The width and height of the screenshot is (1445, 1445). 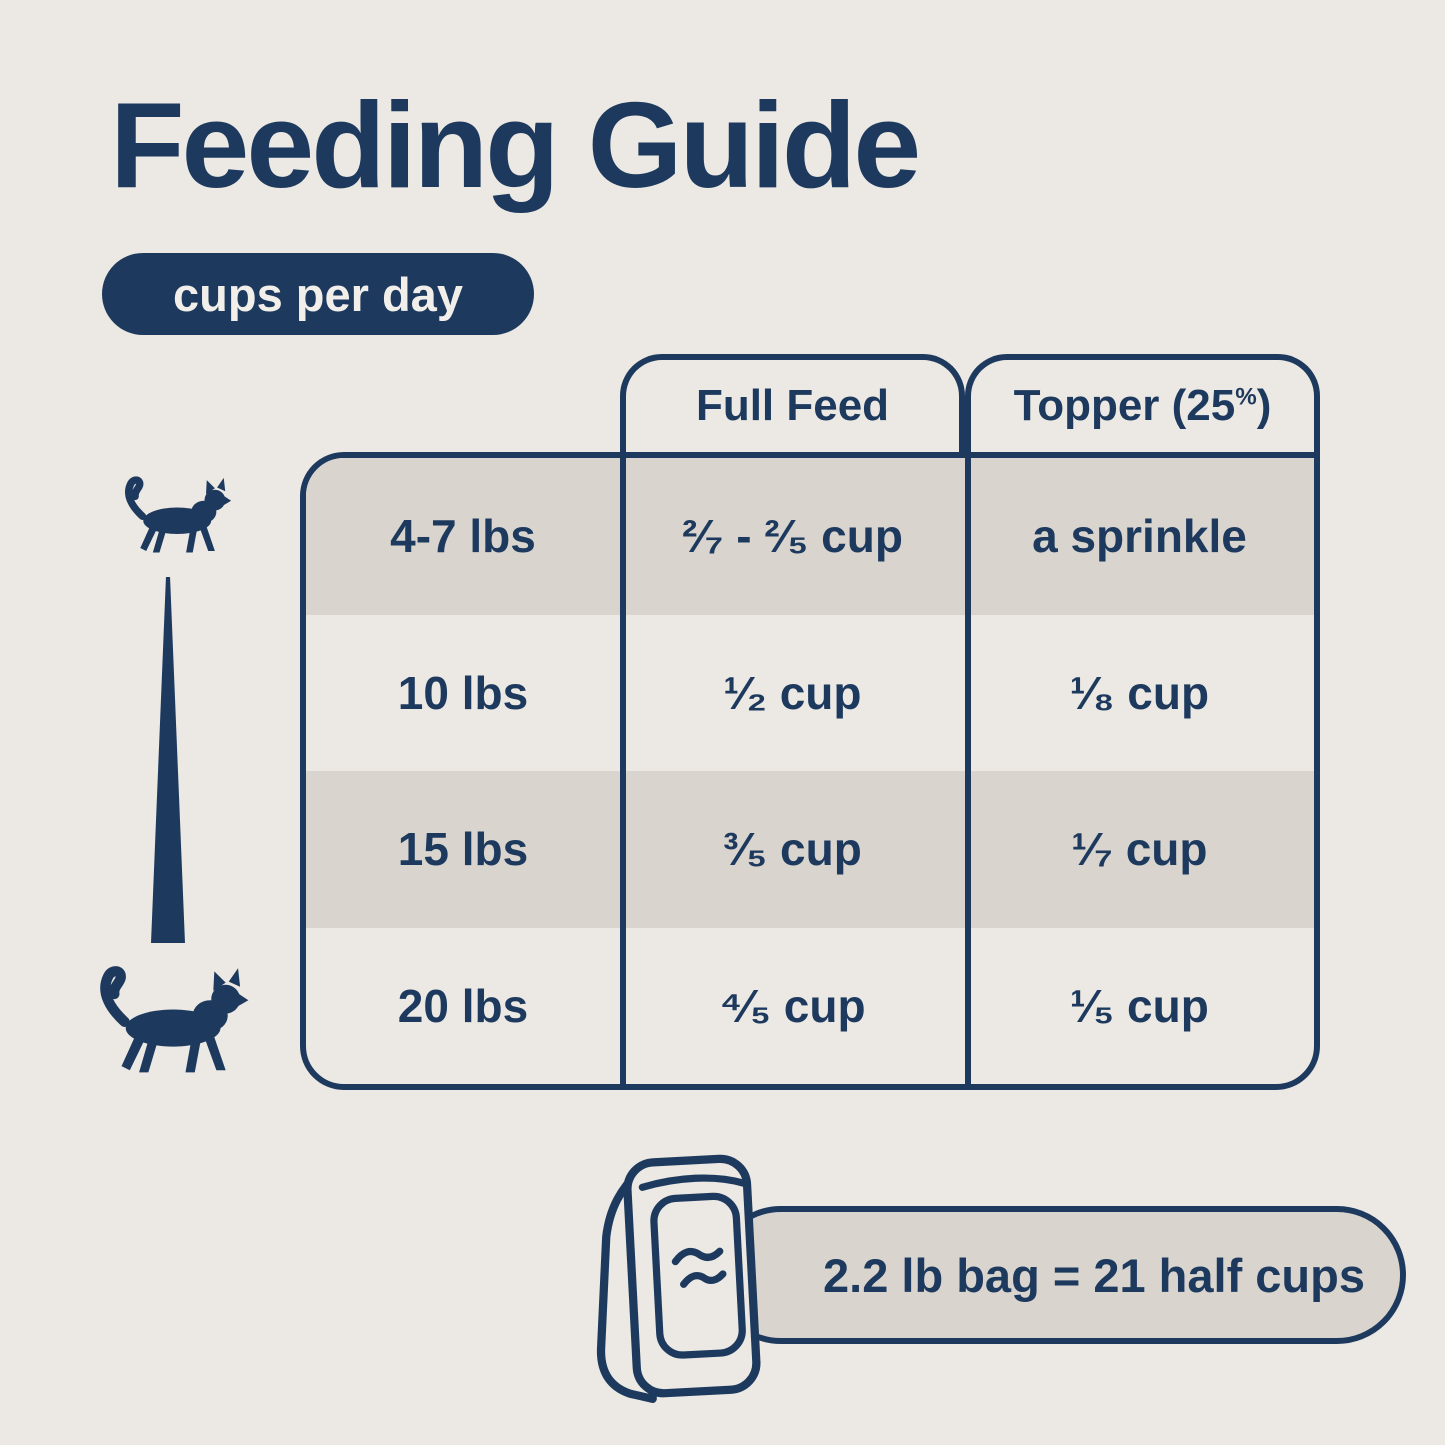 What do you see at coordinates (1139, 692) in the screenshot?
I see `topper-cell: ¹⁄₈ cup` at bounding box center [1139, 692].